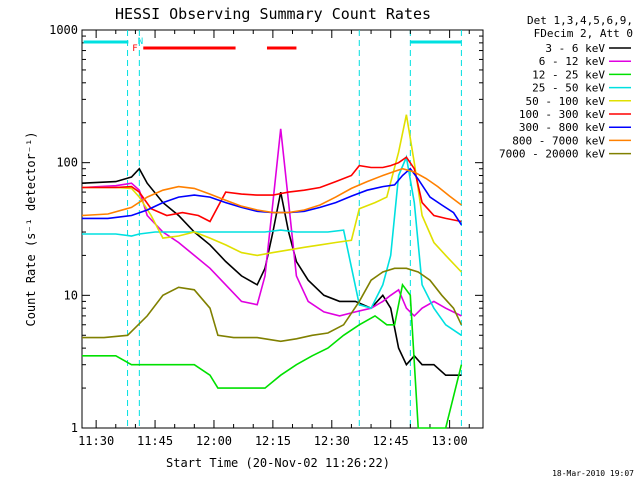  Describe the element at coordinates (580, 20) in the screenshot. I see `legend-header-line-1: Det 1,3,4,5,6,9,` at that location.